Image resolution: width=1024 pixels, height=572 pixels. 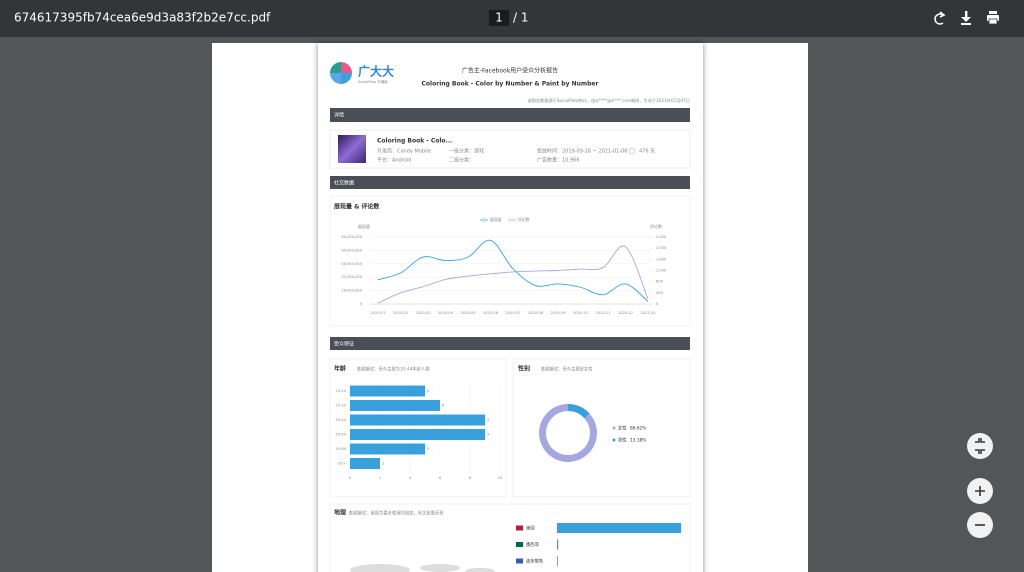 What do you see at coordinates (342, 464) in the screenshot?
I see `y-tick-label: 65+` at bounding box center [342, 464].